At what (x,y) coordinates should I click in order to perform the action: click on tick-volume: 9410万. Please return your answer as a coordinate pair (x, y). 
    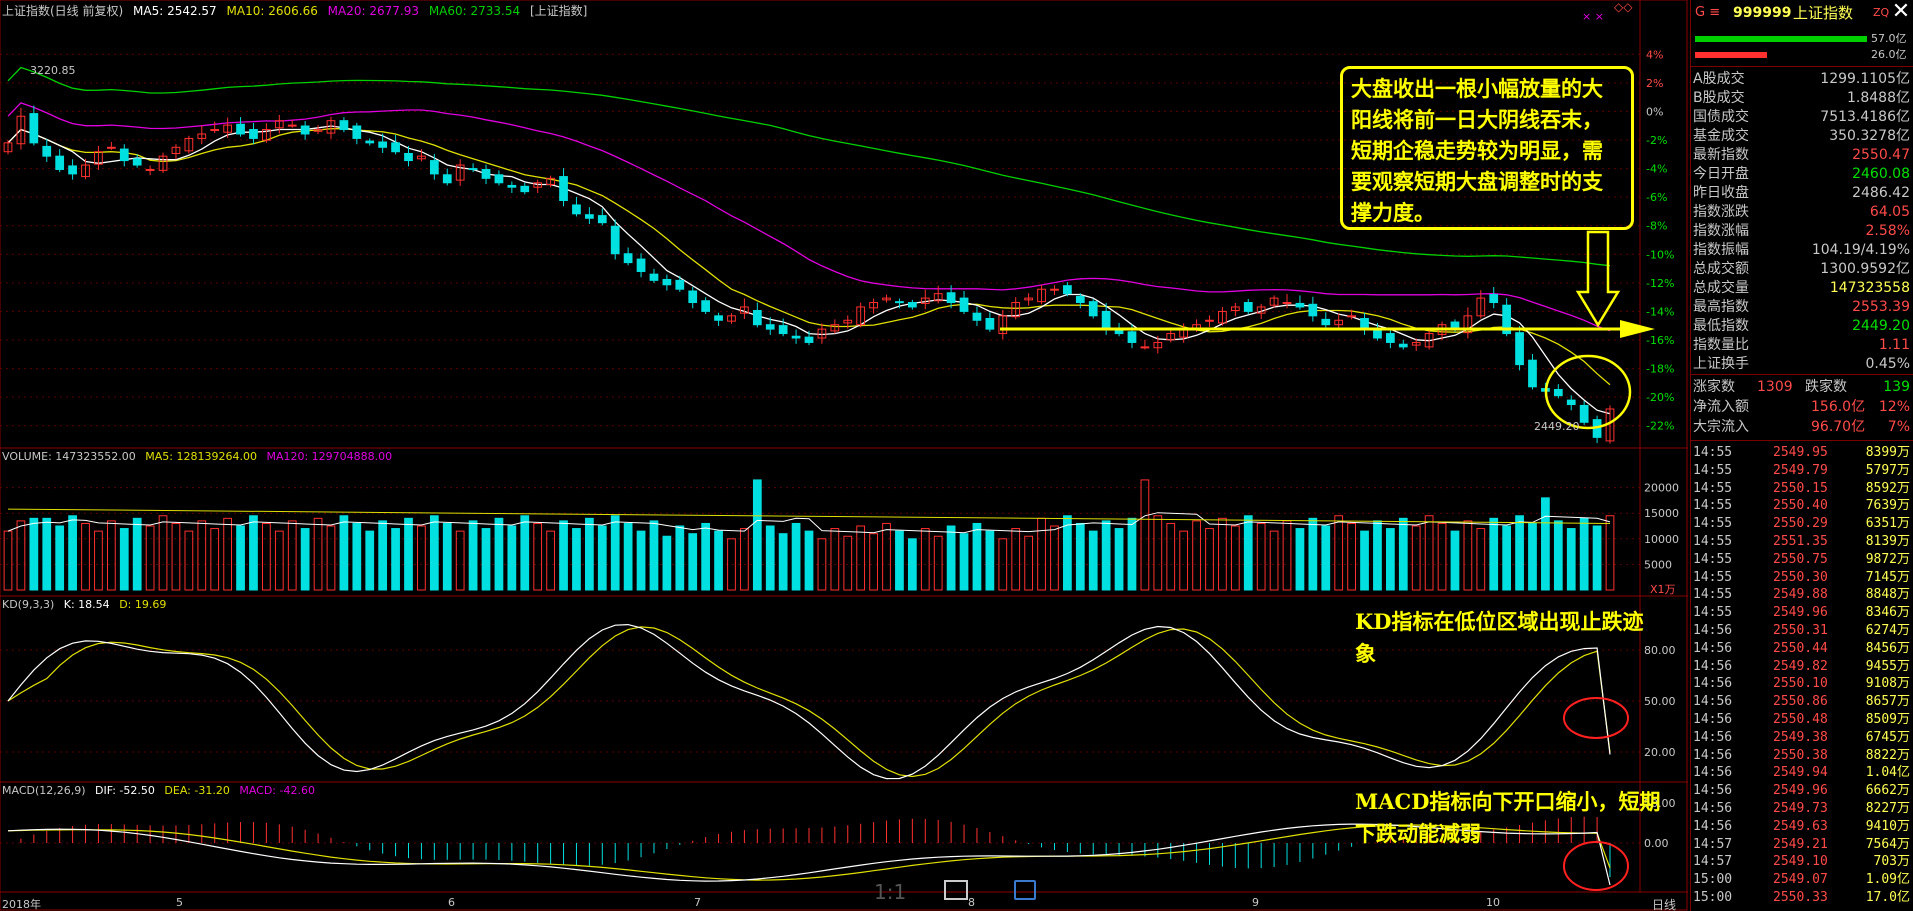
    Looking at the image, I should click on (1887, 826).